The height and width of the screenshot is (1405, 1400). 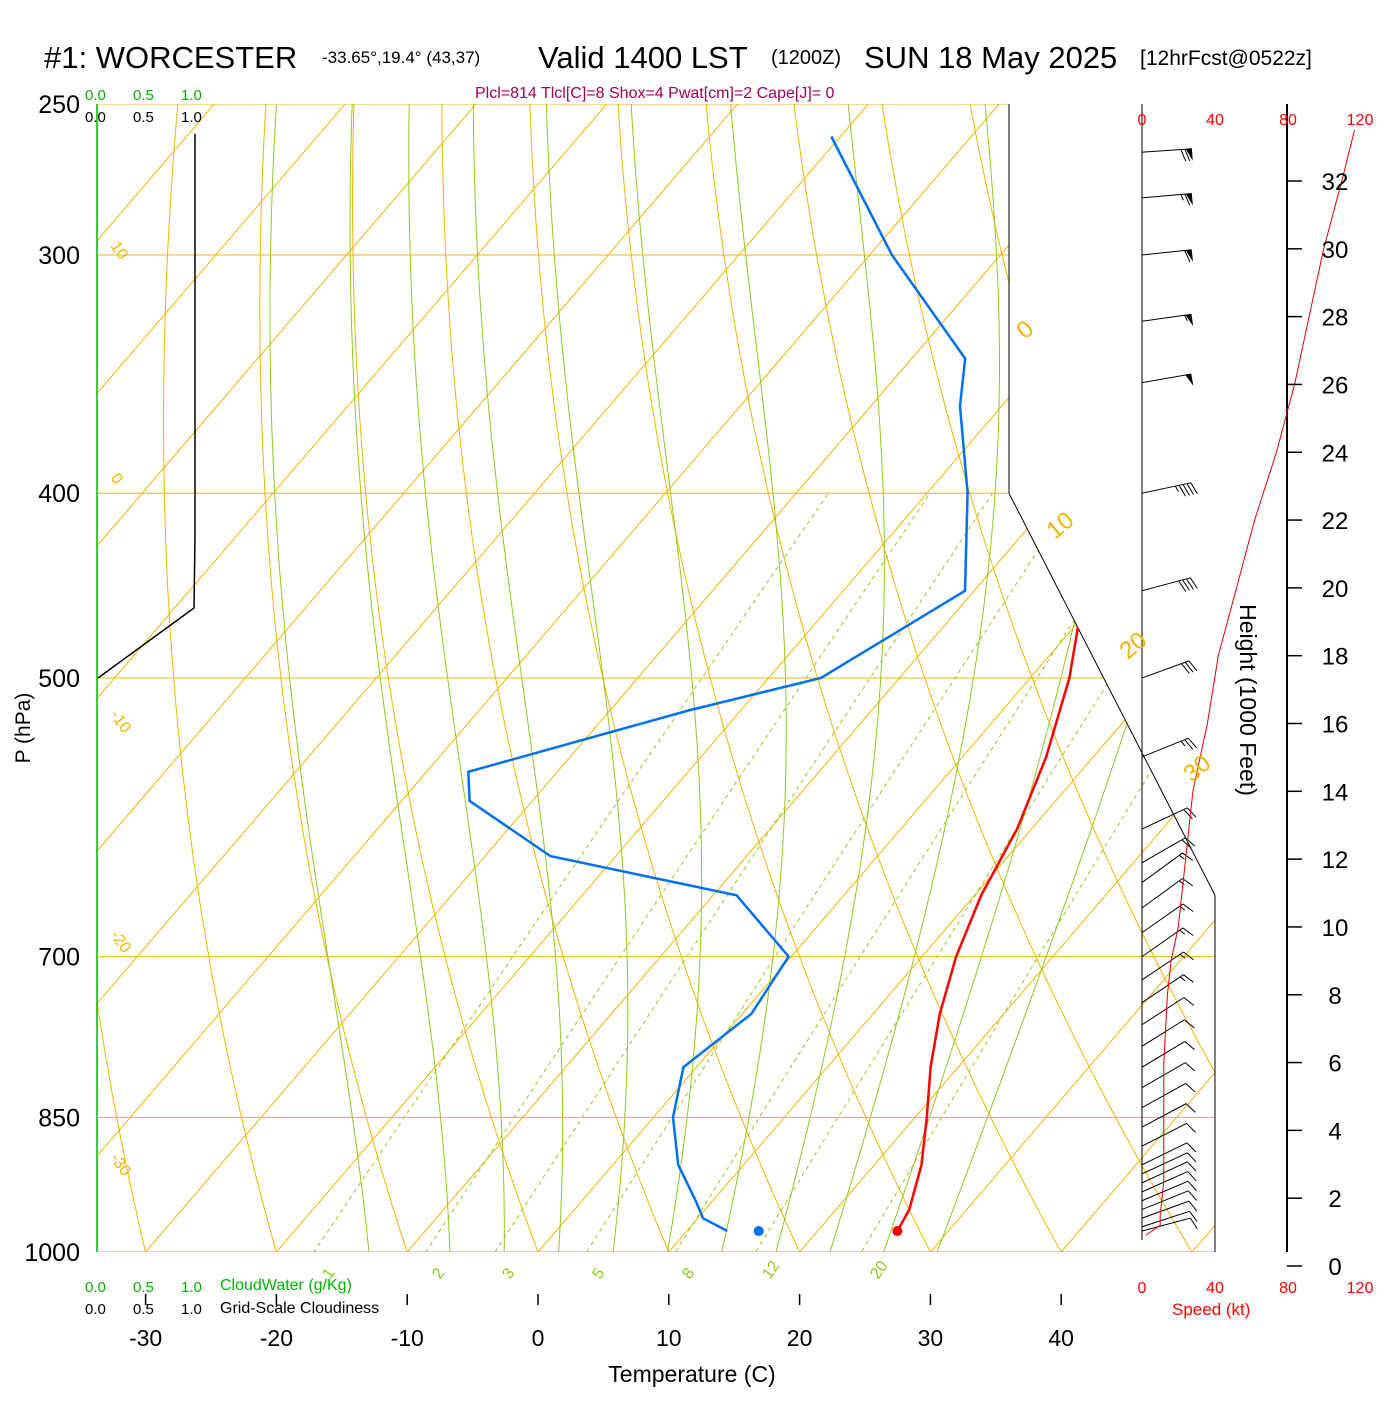 I want to click on temperature-tick-label: -20, so click(x=276, y=1338).